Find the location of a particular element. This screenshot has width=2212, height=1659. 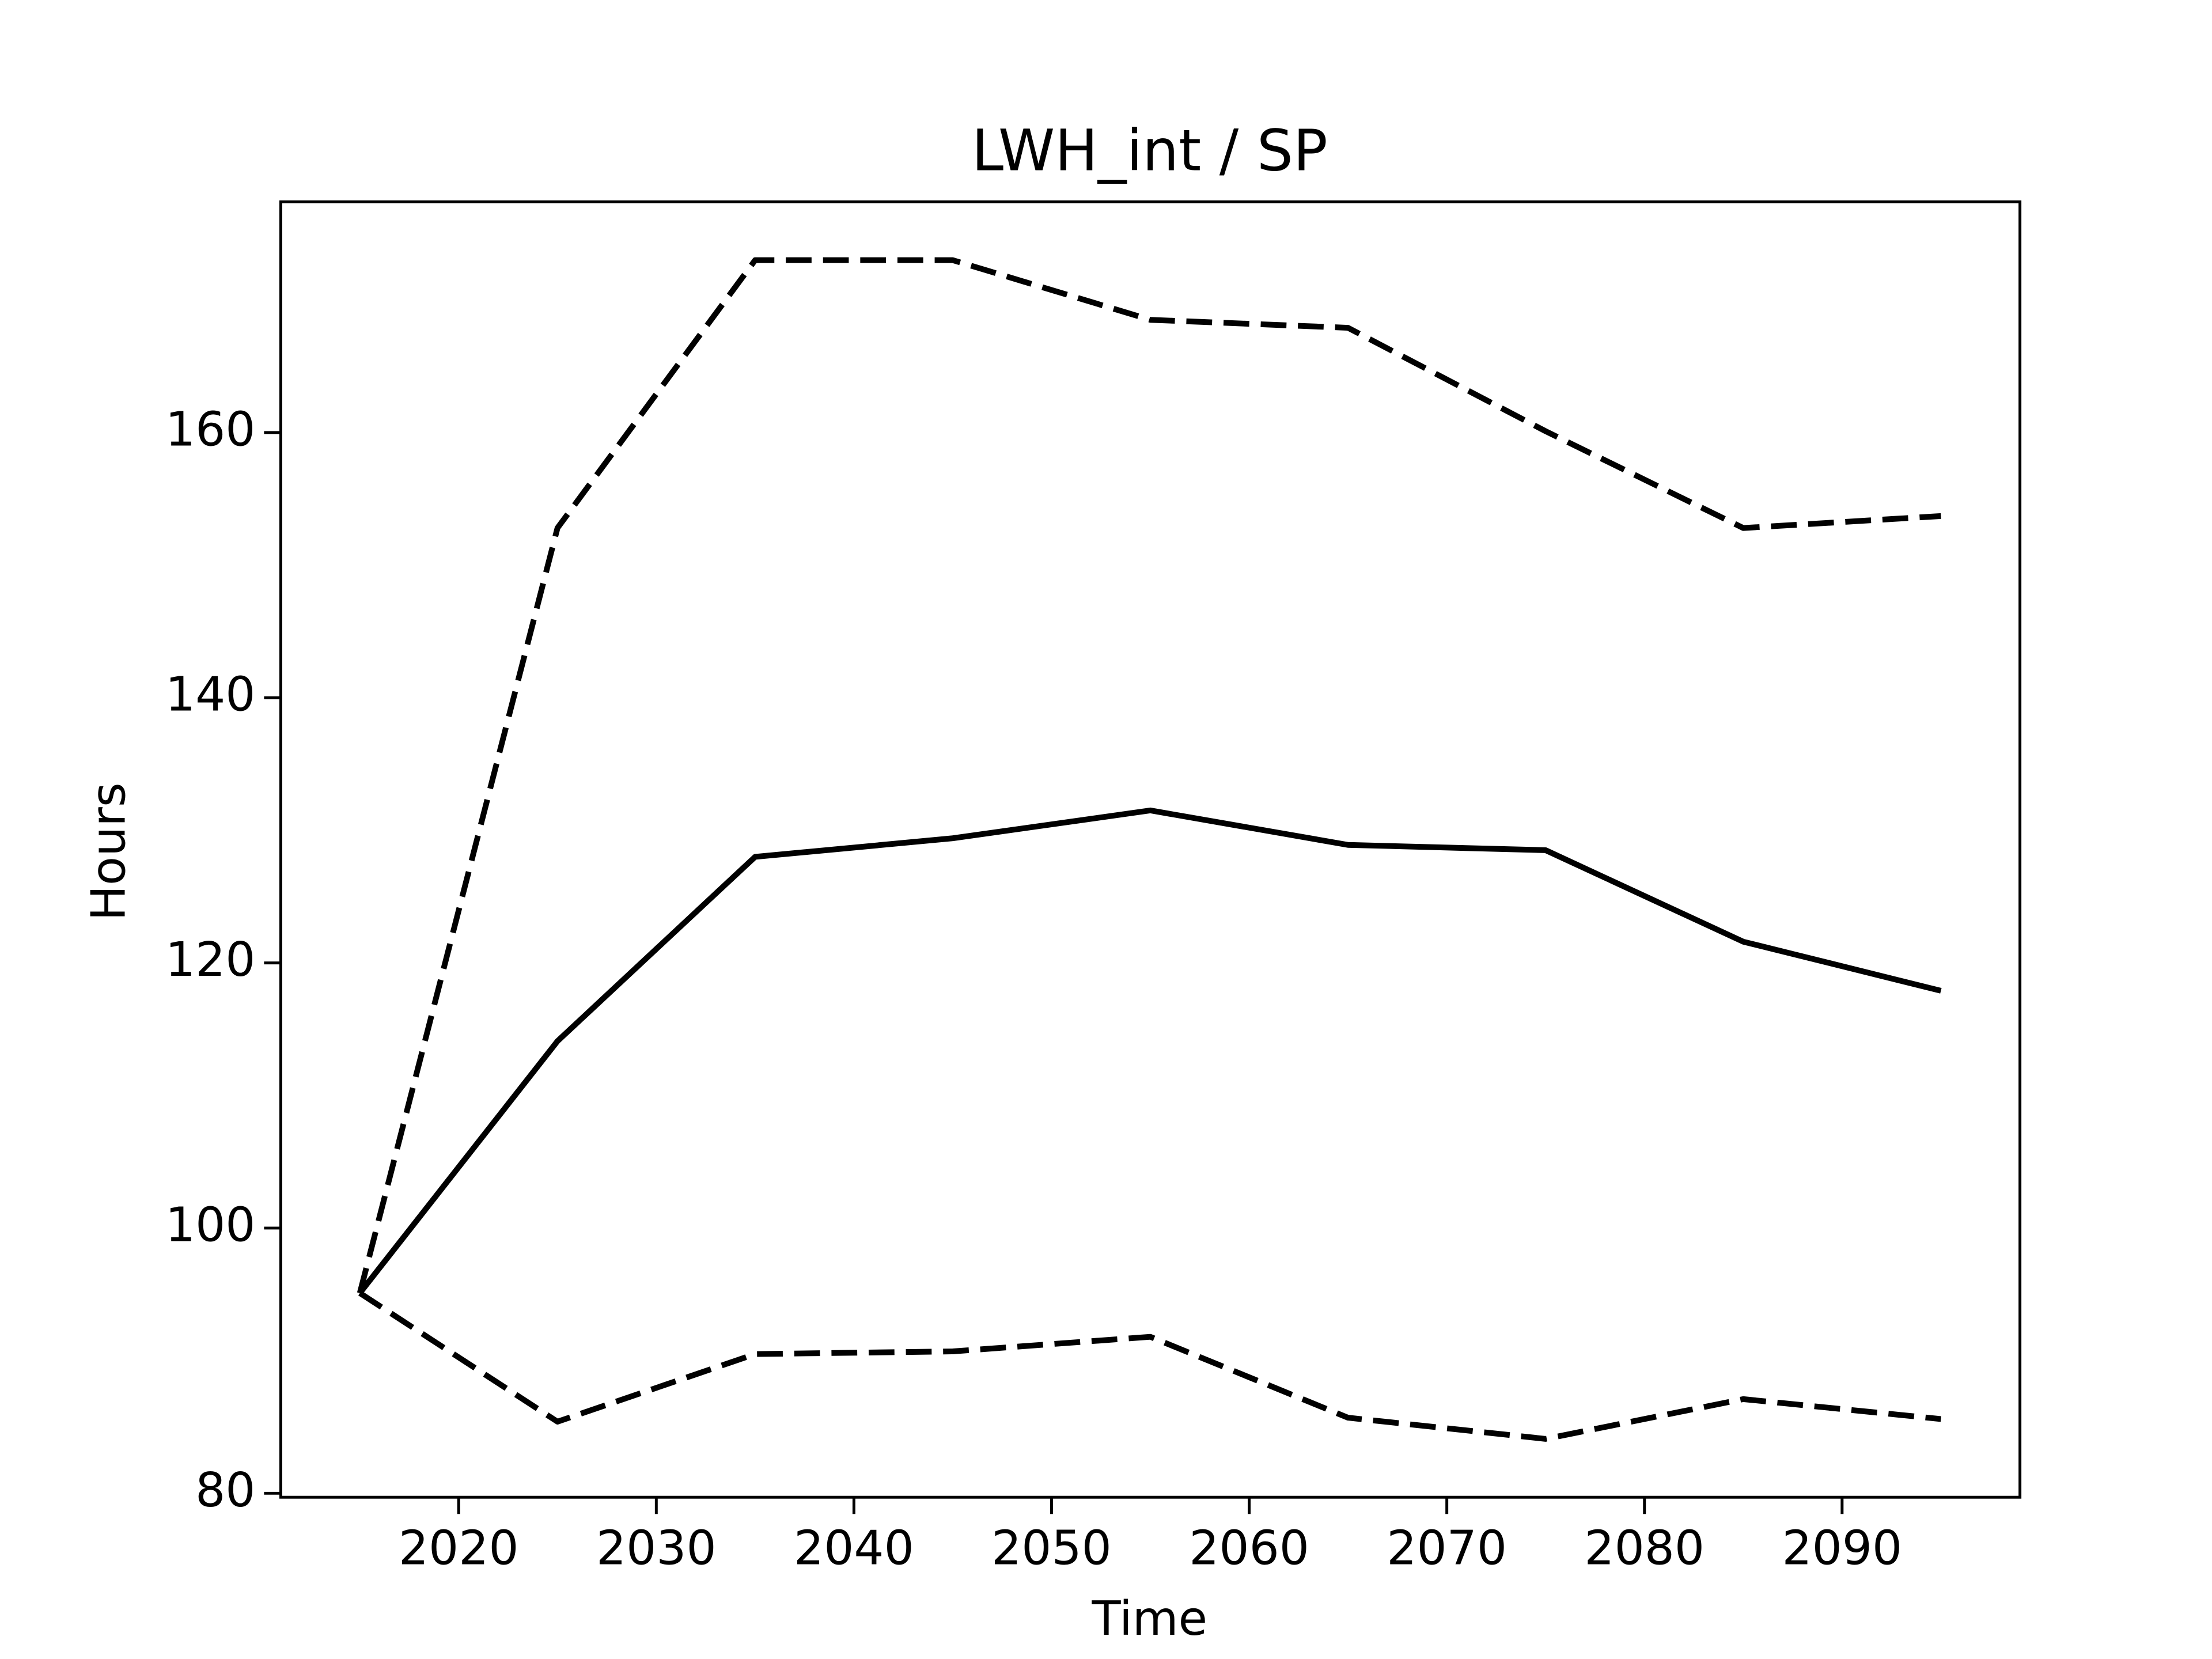

x-tick-label: 2060 is located at coordinates (1249, 1548).